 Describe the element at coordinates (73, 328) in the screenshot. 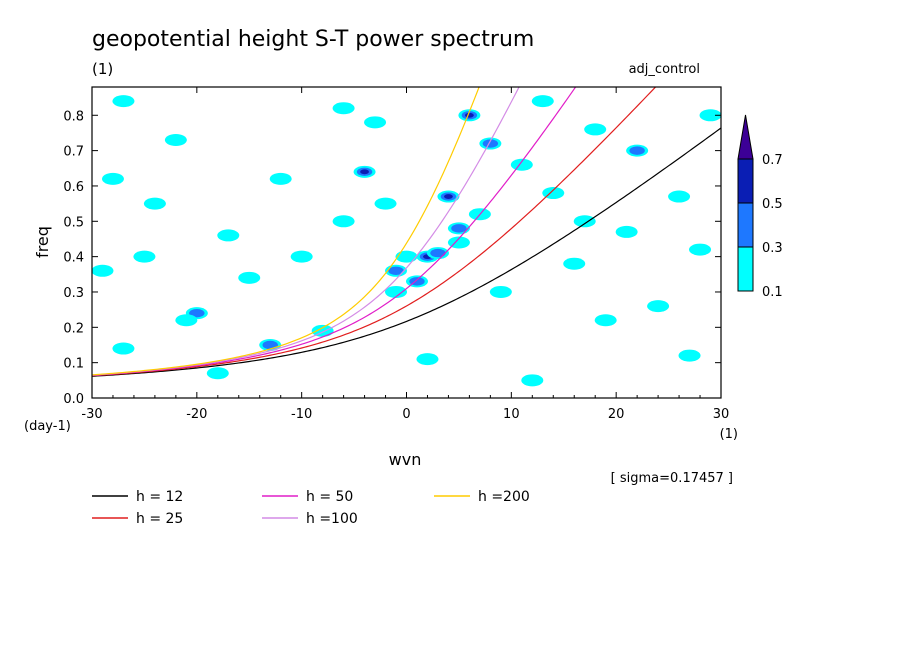

I see `y-tick-label-2: 0.2` at that location.